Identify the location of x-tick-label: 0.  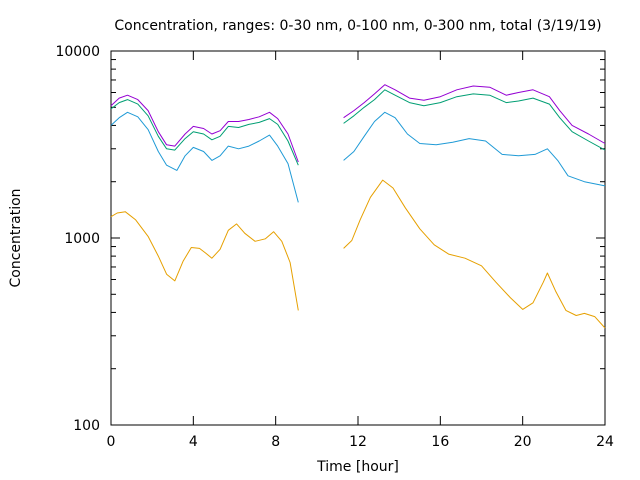
(111, 442).